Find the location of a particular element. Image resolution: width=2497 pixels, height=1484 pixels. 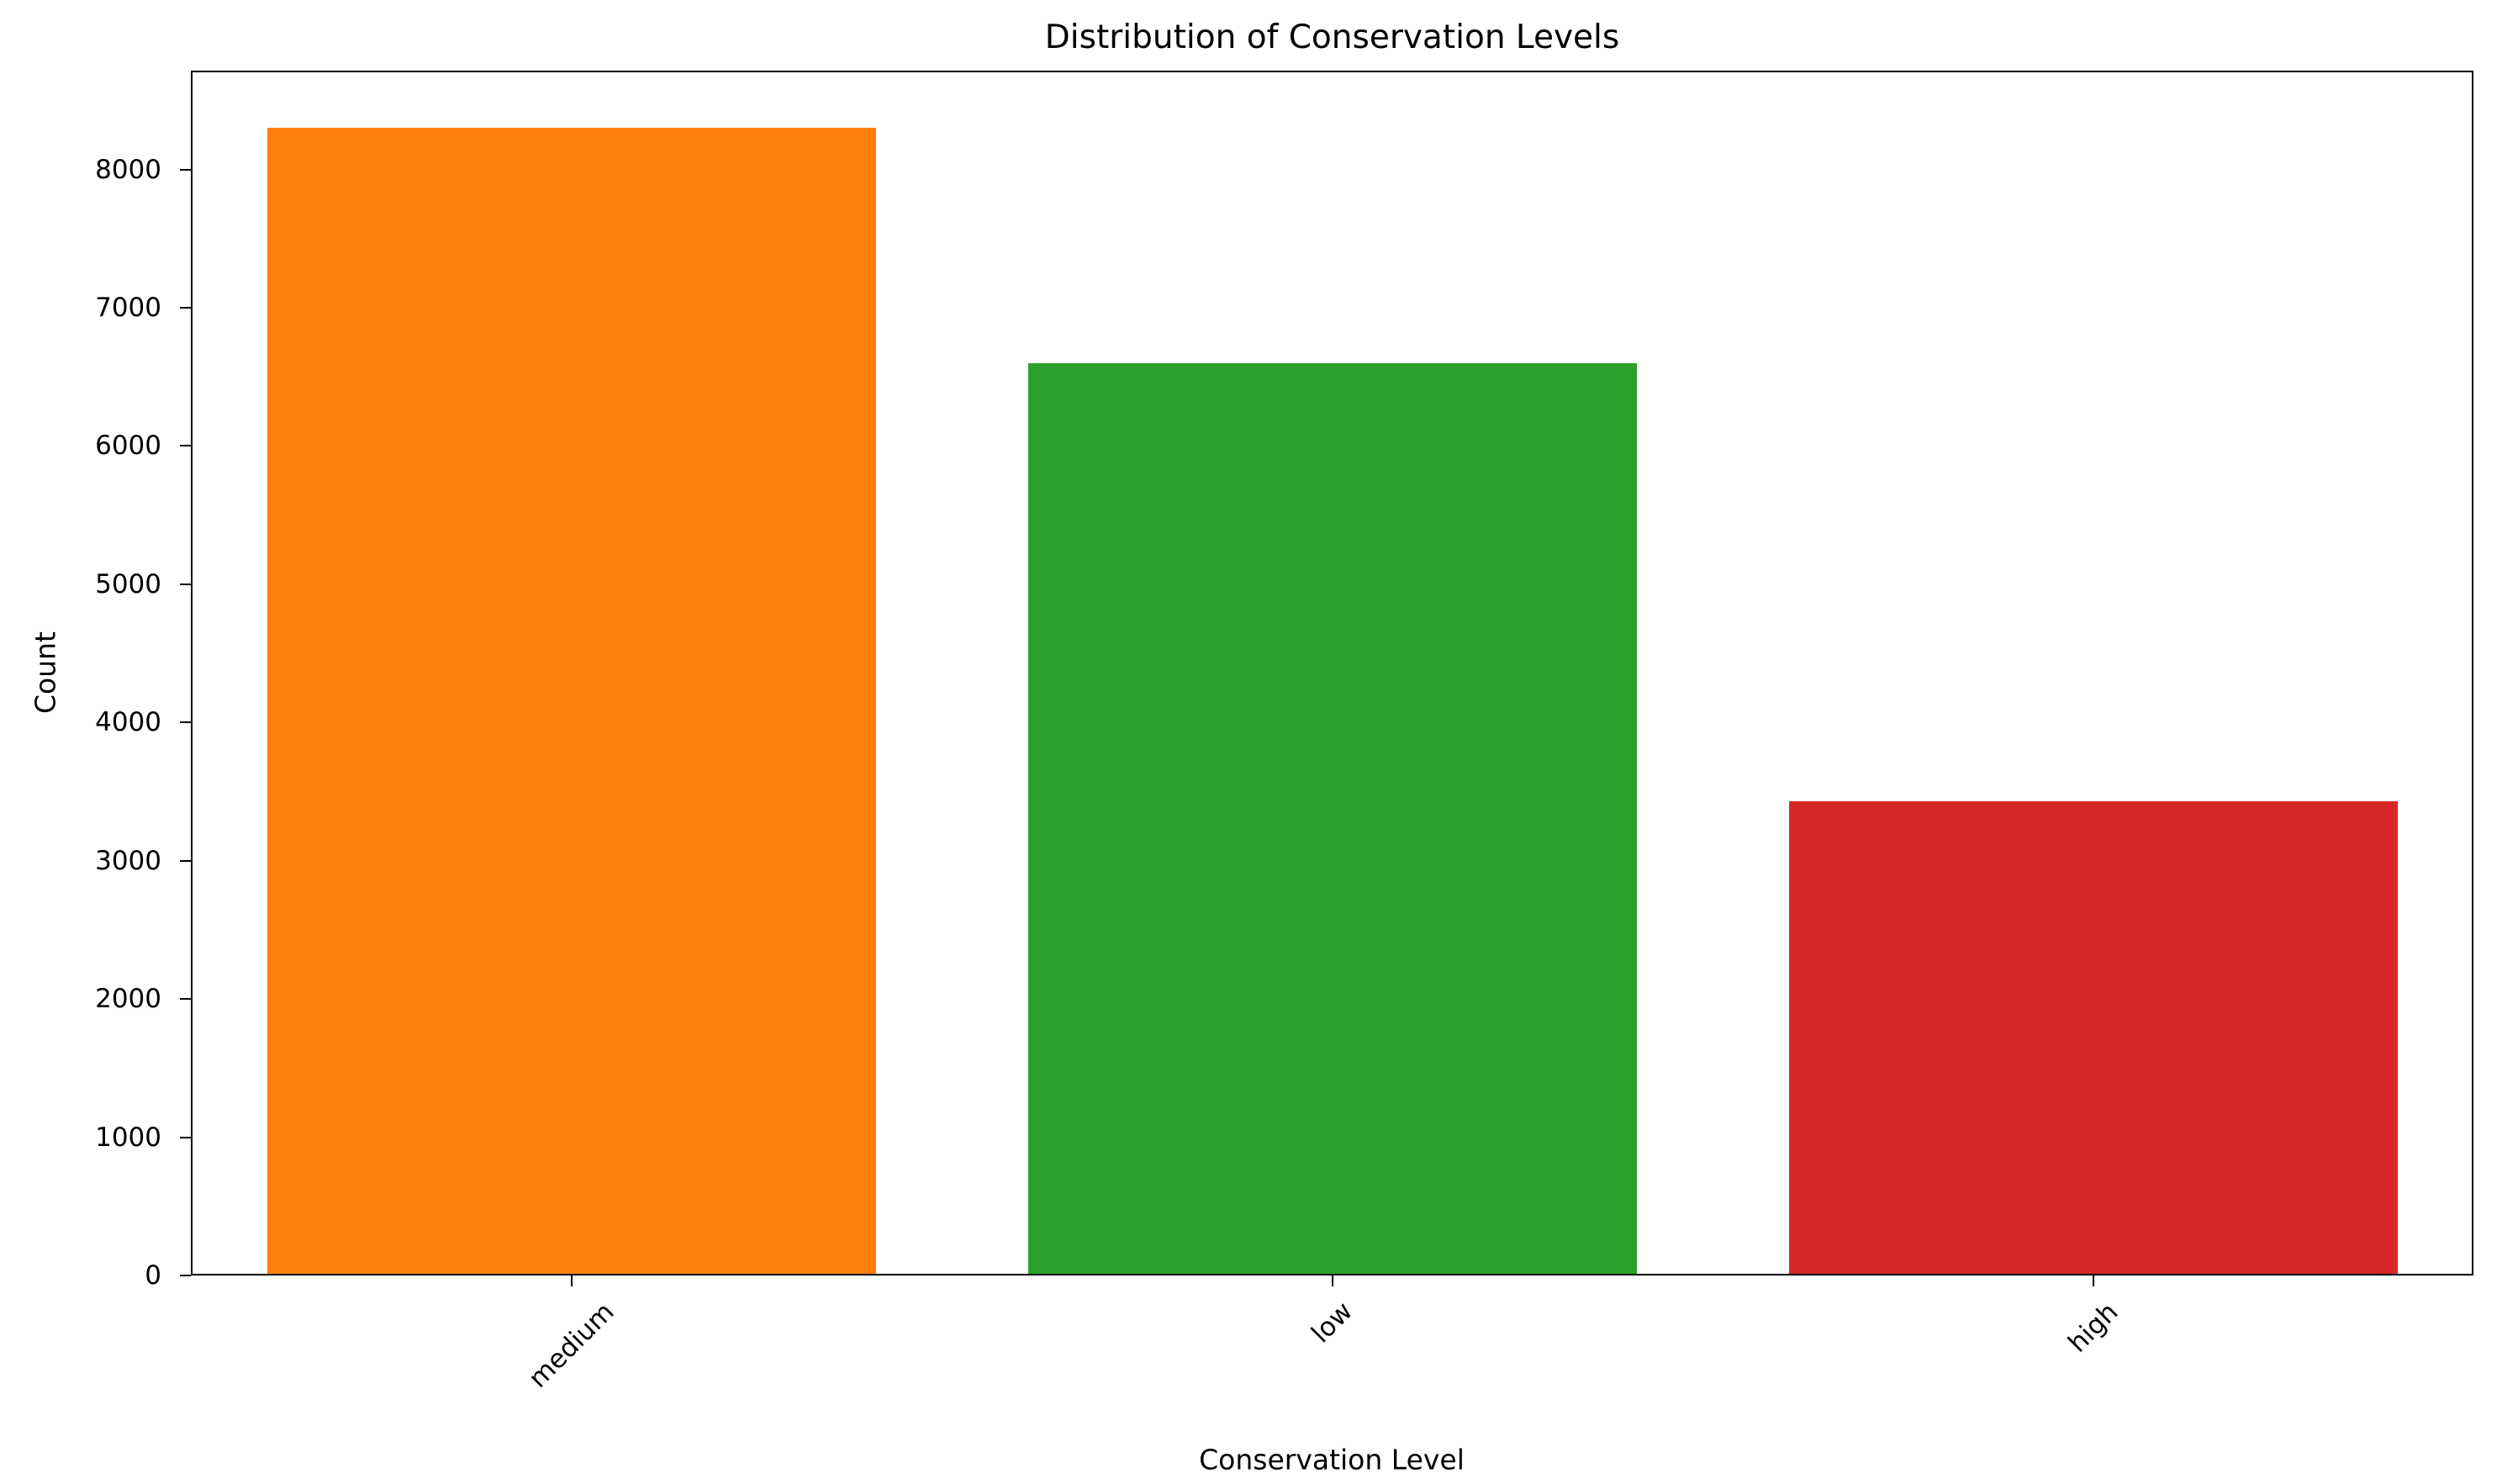

y-tick-label: 2000 is located at coordinates (128, 999).